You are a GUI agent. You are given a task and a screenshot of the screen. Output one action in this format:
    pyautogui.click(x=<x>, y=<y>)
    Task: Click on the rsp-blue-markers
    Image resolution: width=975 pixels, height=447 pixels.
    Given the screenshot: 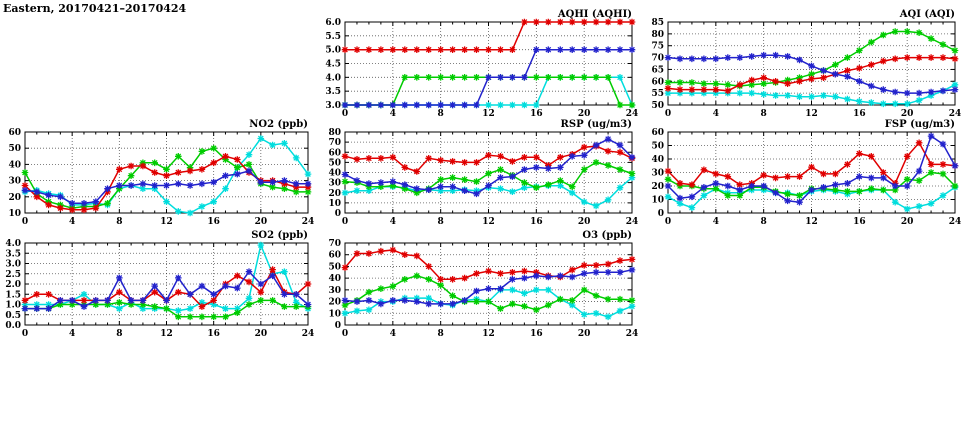 What is the action you would take?
    pyautogui.click(x=488, y=166)
    